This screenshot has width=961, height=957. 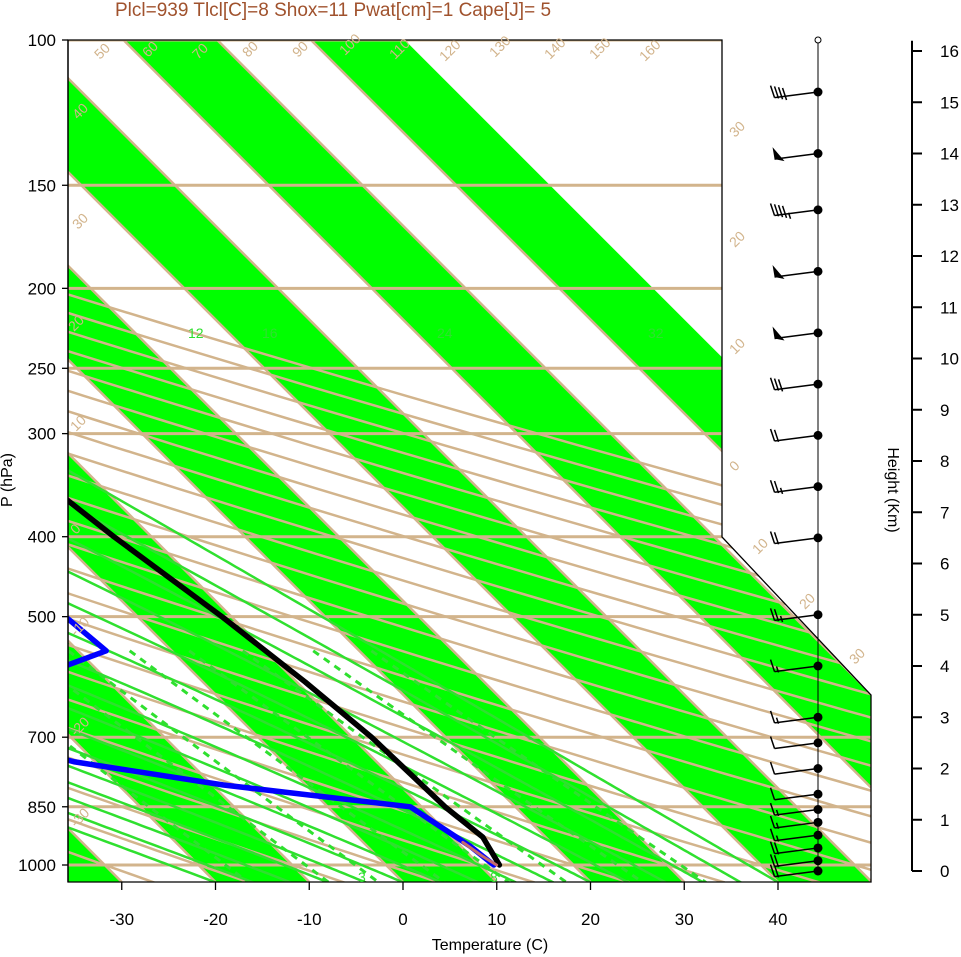 What do you see at coordinates (656, 333) in the screenshot?
I see `mixing-ratio-label: 32` at bounding box center [656, 333].